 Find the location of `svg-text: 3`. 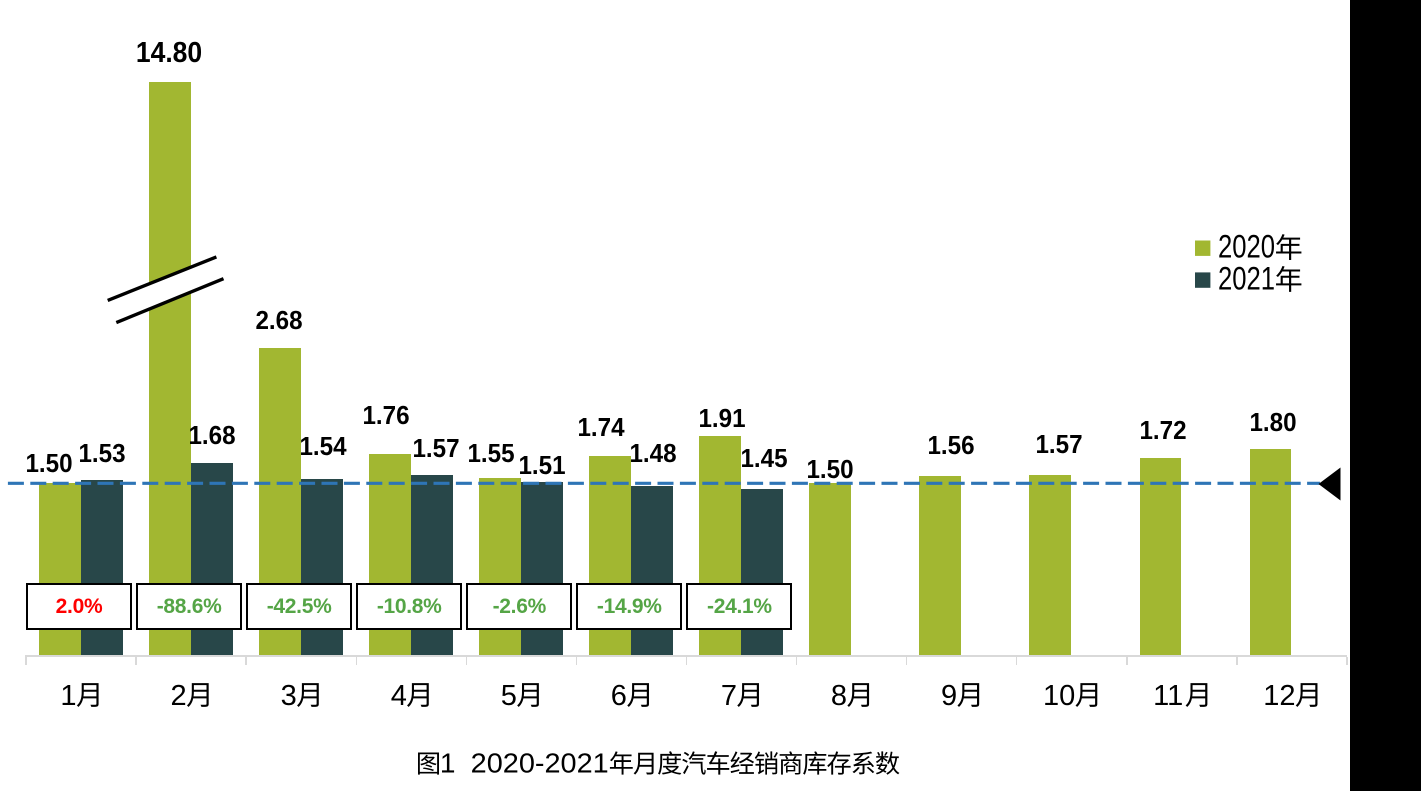

svg-text: 3 is located at coordinates (289, 696).